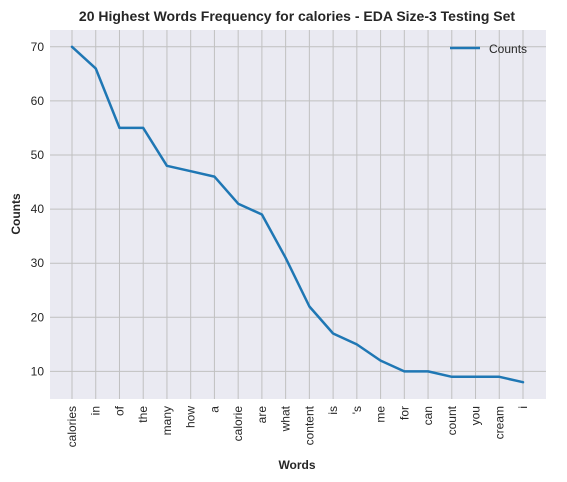 Image resolution: width=567 pixels, height=482 pixels. What do you see at coordinates (357, 410) in the screenshot?
I see `x-tick-label: 's` at bounding box center [357, 410].